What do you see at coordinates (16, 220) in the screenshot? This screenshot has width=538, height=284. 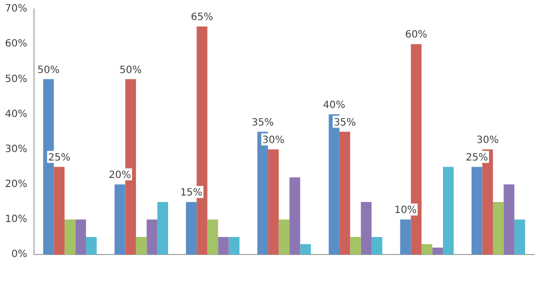 I see `y-tick-label: 10%` at bounding box center [16, 220].